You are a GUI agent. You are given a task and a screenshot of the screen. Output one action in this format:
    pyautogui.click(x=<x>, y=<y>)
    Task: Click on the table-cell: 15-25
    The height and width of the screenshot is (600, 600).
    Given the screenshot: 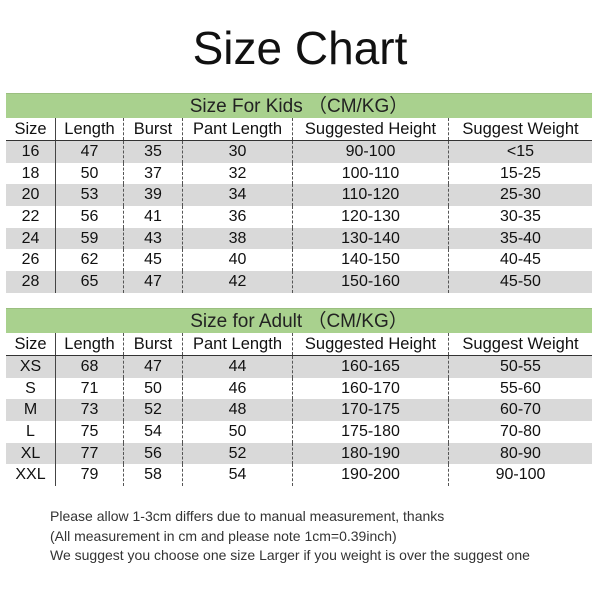 What is the action you would take?
    pyautogui.click(x=520, y=173)
    